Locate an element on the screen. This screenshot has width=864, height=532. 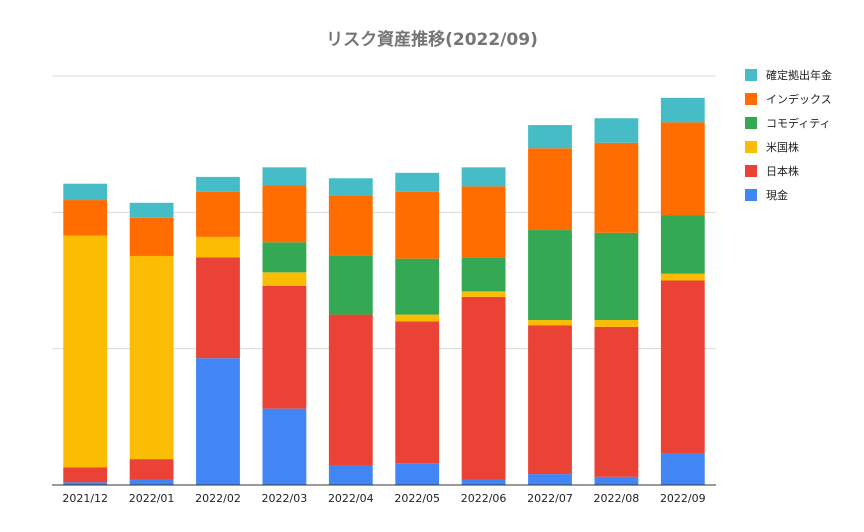
legend-label: 確定拠出年金 is located at coordinates (799, 75).